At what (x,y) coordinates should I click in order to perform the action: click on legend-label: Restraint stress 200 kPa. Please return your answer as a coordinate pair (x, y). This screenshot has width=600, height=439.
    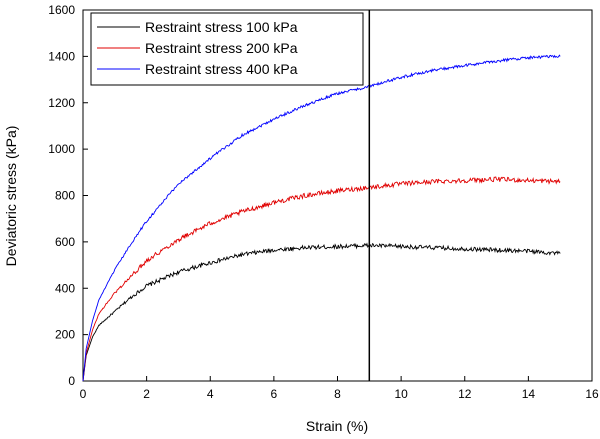
    Looking at the image, I should click on (221, 48).